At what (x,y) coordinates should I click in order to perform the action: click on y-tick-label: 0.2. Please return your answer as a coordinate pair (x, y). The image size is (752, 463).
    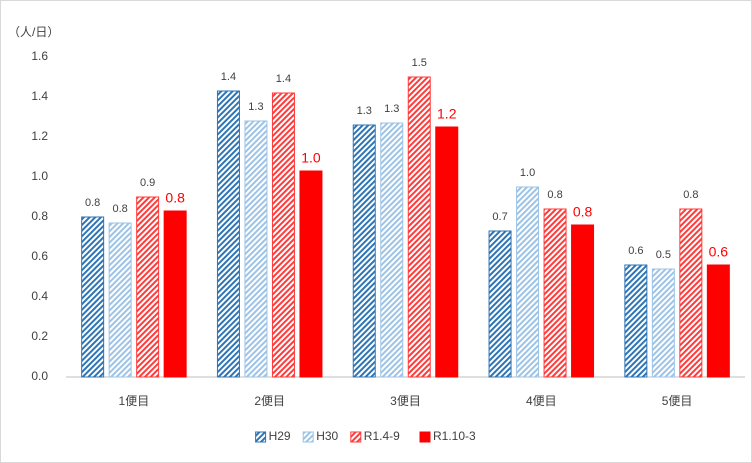
    Looking at the image, I should click on (39, 336).